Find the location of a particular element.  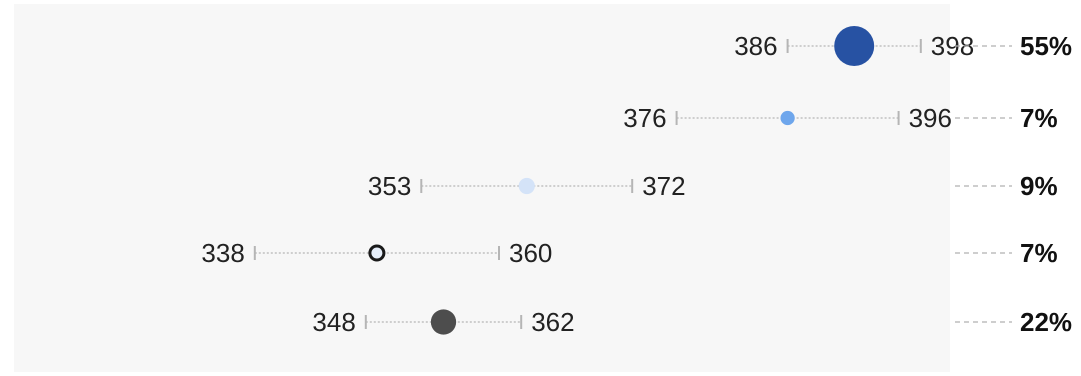

range-low-label: 353 is located at coordinates (389, 186).